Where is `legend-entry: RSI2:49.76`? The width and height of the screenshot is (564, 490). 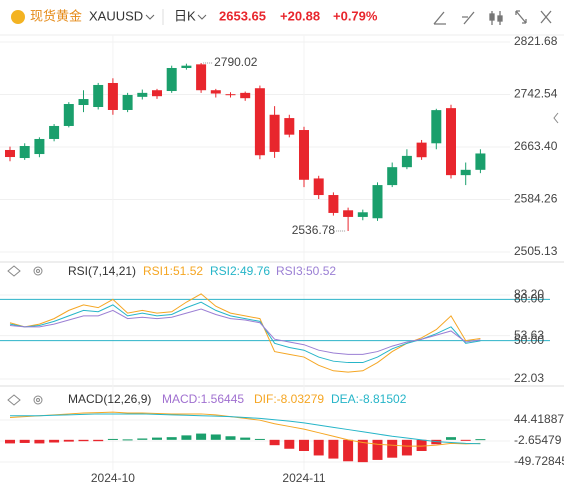 legend-entry: RSI2:49.76 is located at coordinates (240, 271).